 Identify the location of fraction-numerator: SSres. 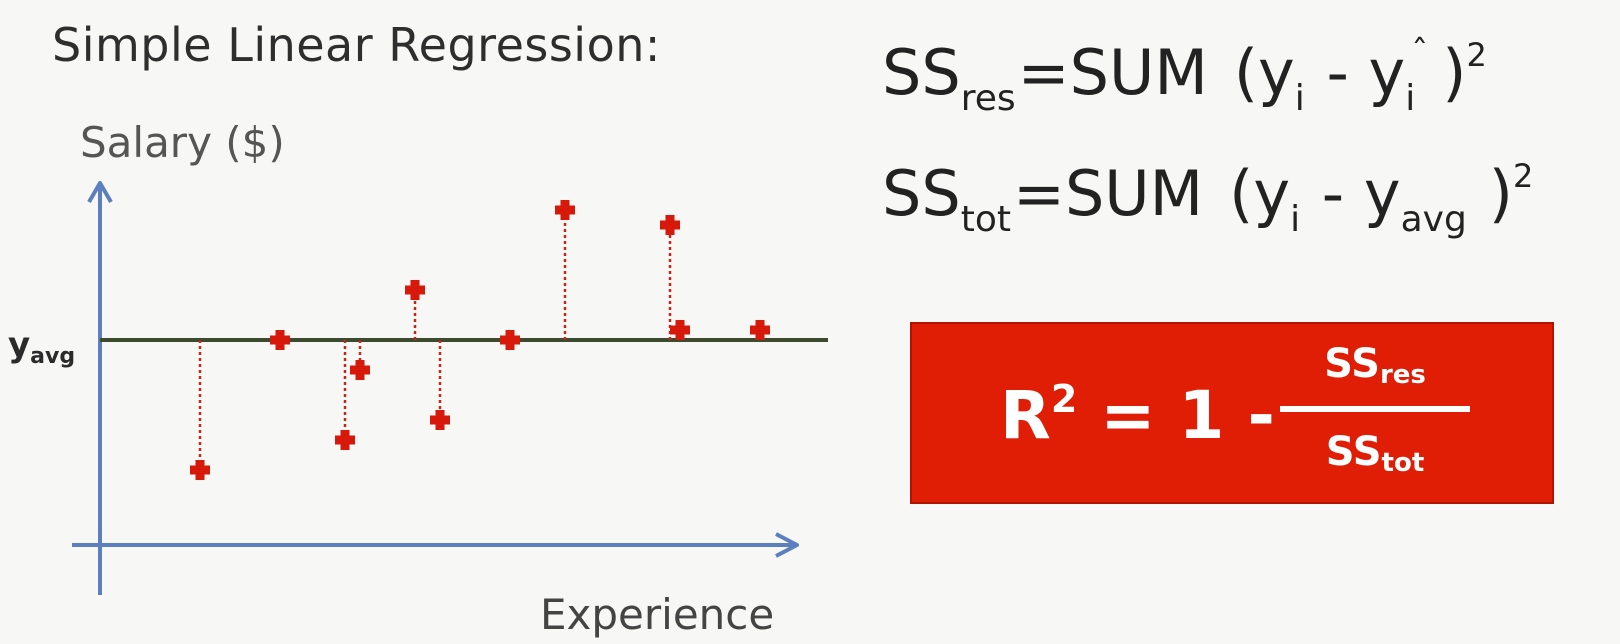
(1375, 365).